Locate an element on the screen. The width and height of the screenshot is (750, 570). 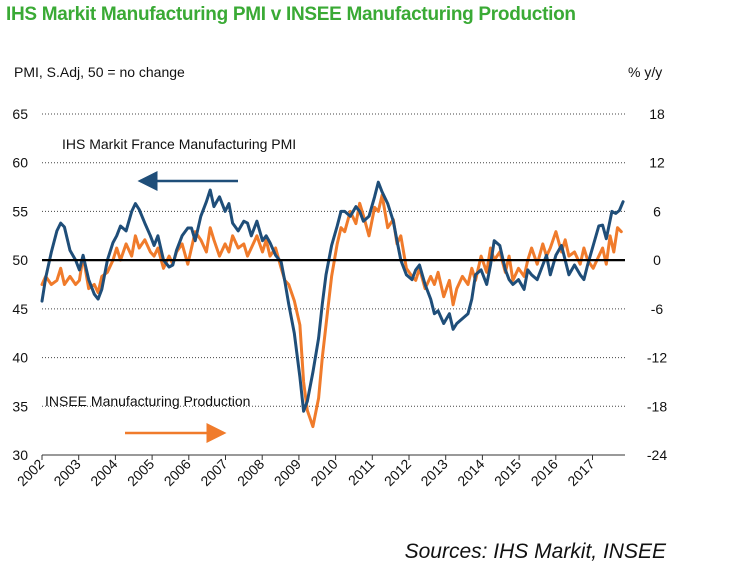
x-tick-label: 2009 is located at coordinates (287, 472).